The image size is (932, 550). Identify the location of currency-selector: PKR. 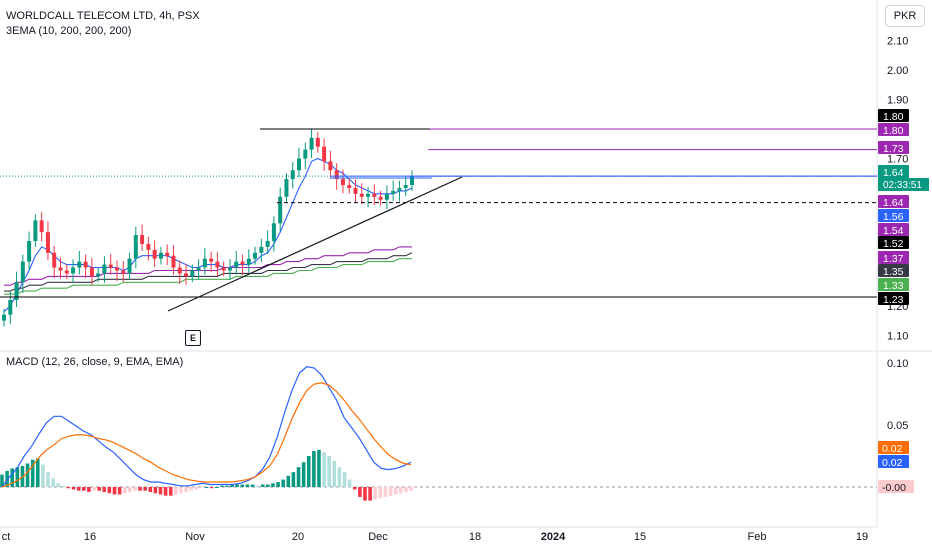
(905, 16).